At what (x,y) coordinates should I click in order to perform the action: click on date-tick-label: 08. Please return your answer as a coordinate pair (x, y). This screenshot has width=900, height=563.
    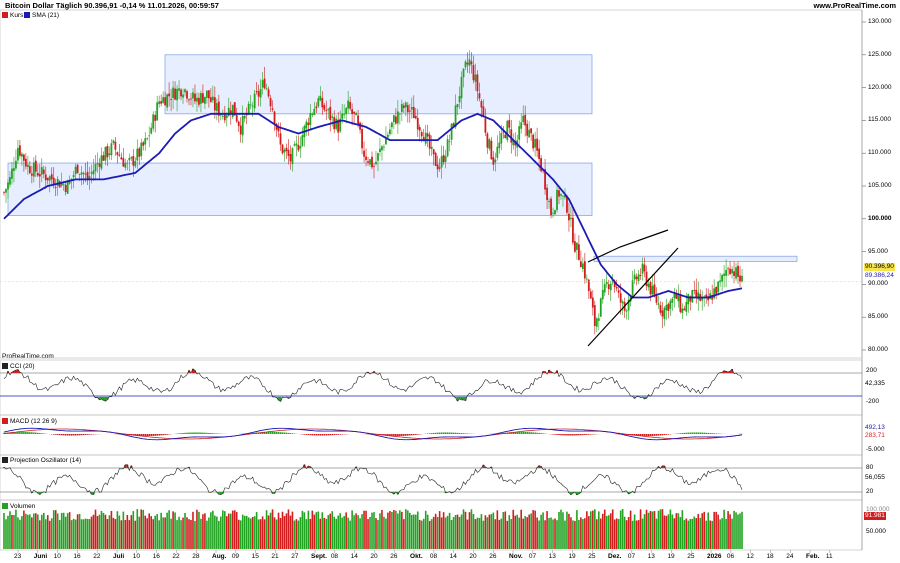
    Looking at the image, I should click on (433, 556).